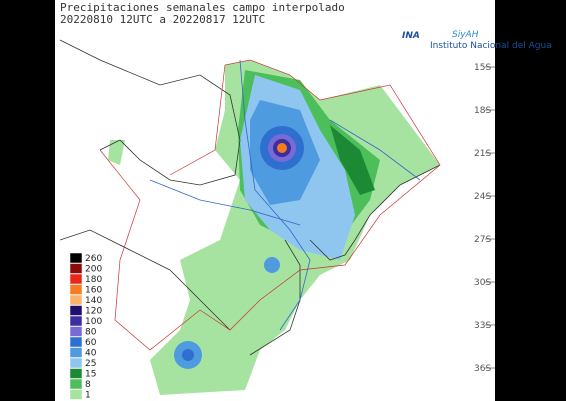 The image size is (566, 401). Describe the element at coordinates (482, 154) in the screenshot. I see `lat-label: 21S` at that location.